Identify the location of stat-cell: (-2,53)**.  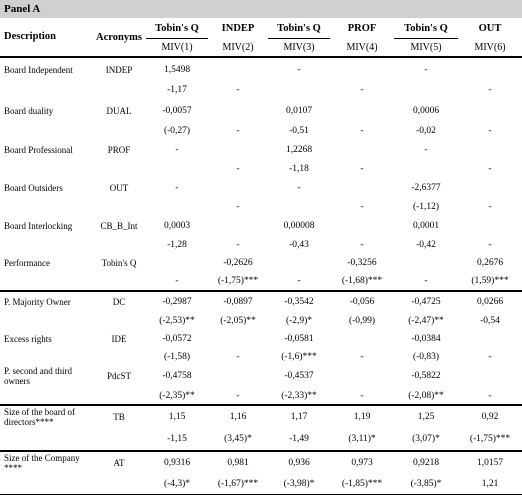
(177, 320).